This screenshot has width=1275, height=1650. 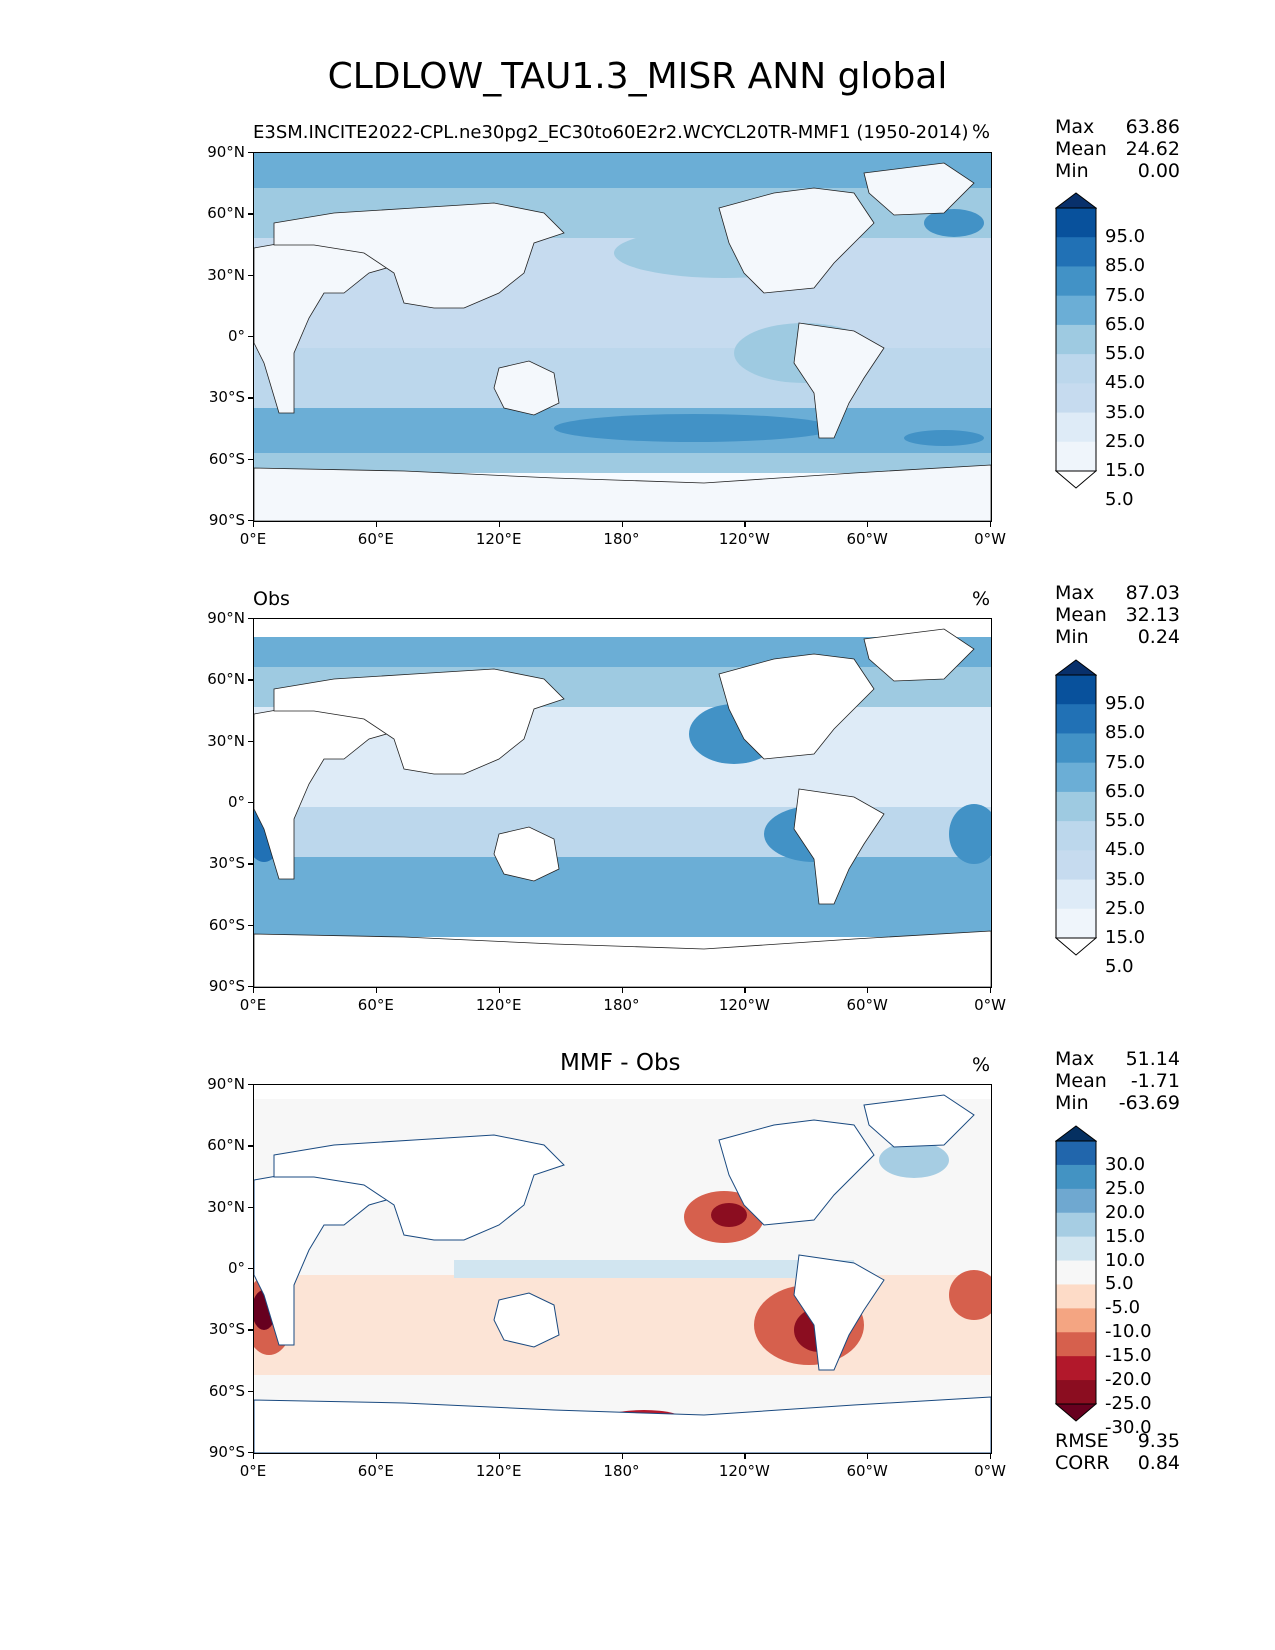 What do you see at coordinates (226, 1329) in the screenshot?
I see `lat-tick-label: 30°S` at bounding box center [226, 1329].